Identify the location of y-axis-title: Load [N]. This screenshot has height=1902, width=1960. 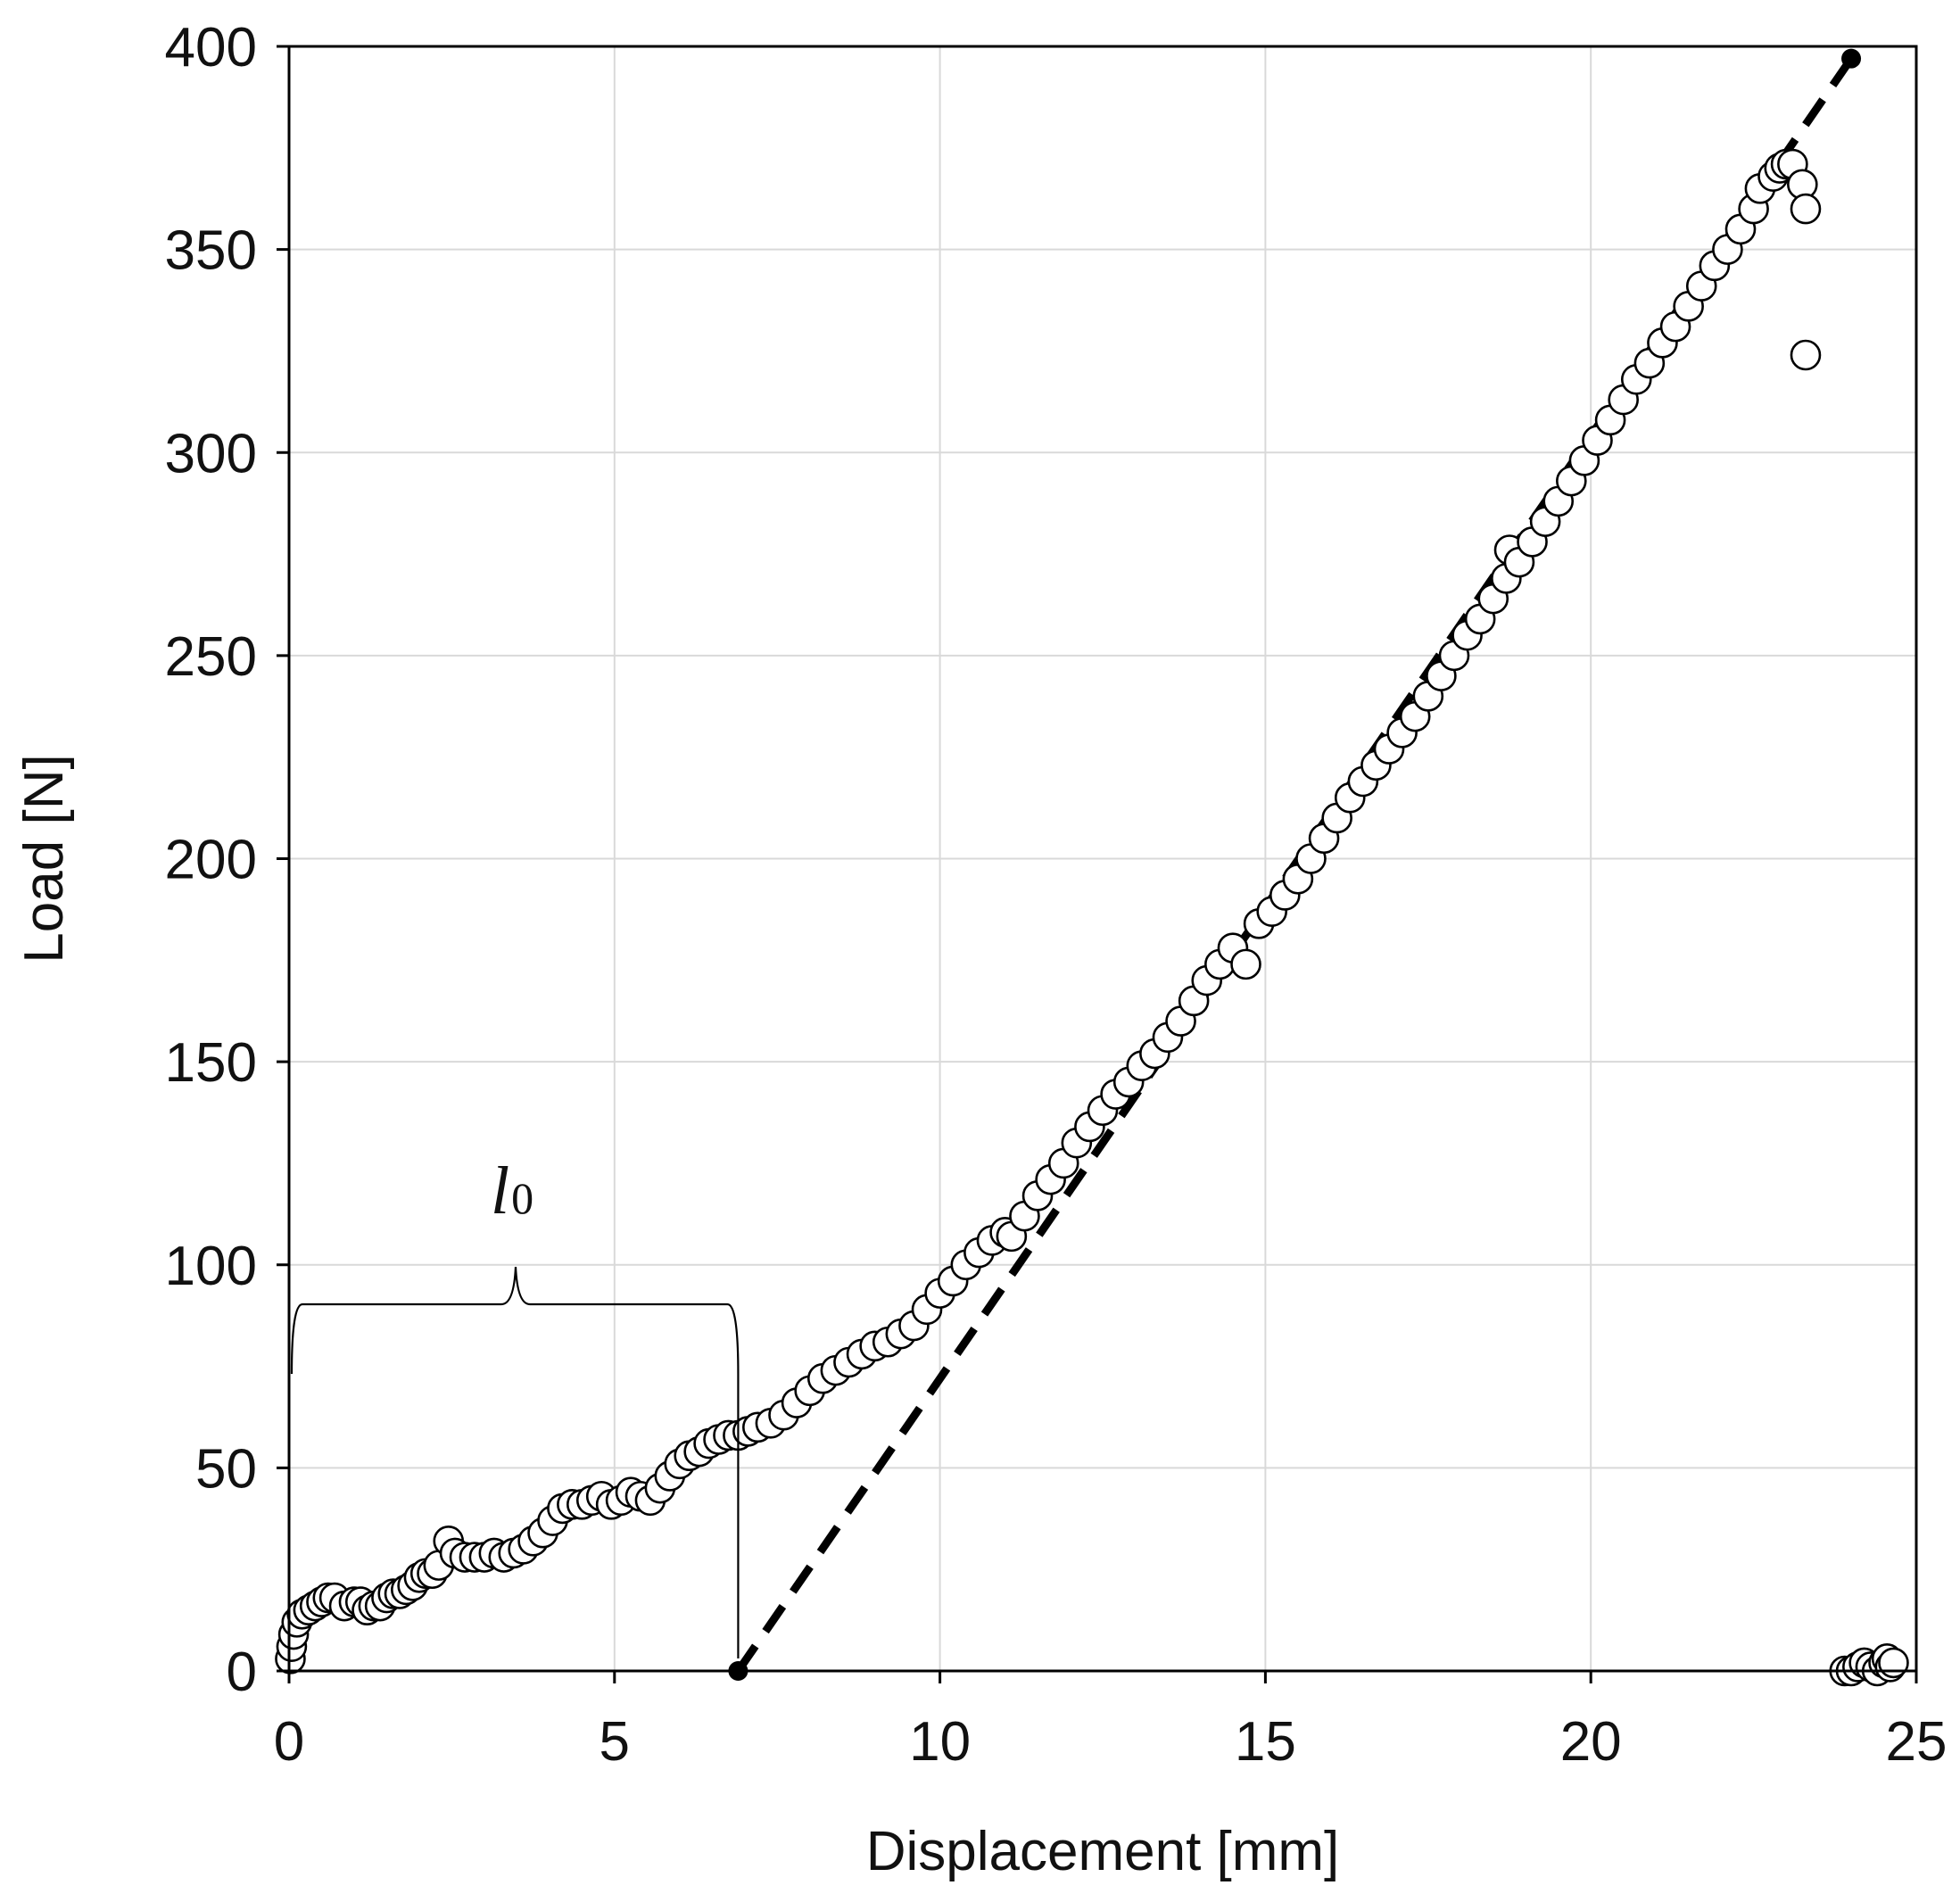
(44, 858).